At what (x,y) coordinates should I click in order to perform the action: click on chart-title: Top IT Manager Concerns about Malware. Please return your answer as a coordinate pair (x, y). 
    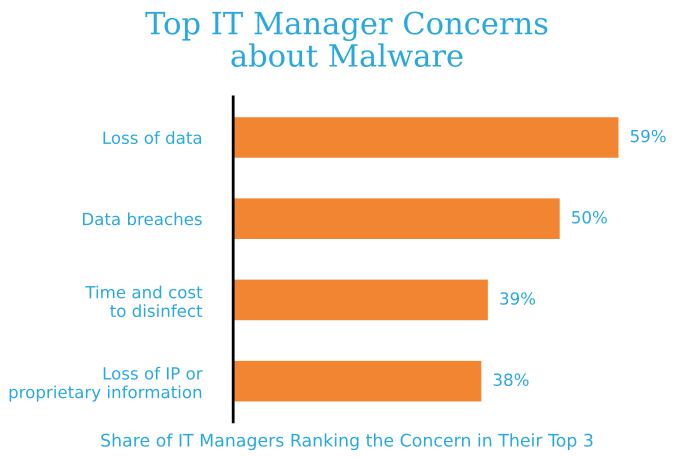
    Looking at the image, I should click on (346, 39).